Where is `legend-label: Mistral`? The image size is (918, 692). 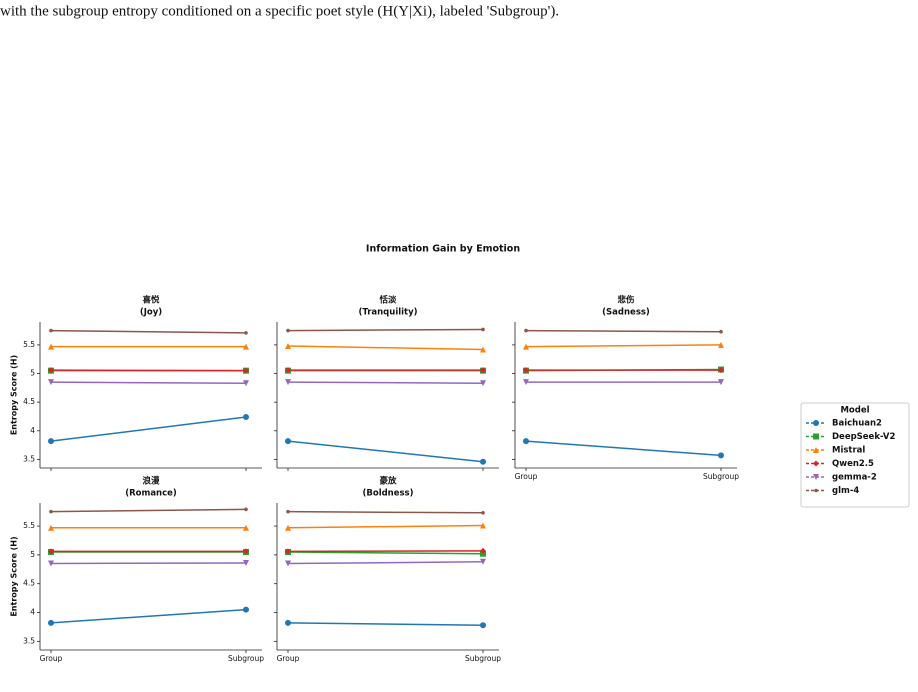
legend-label: Mistral is located at coordinates (848, 451).